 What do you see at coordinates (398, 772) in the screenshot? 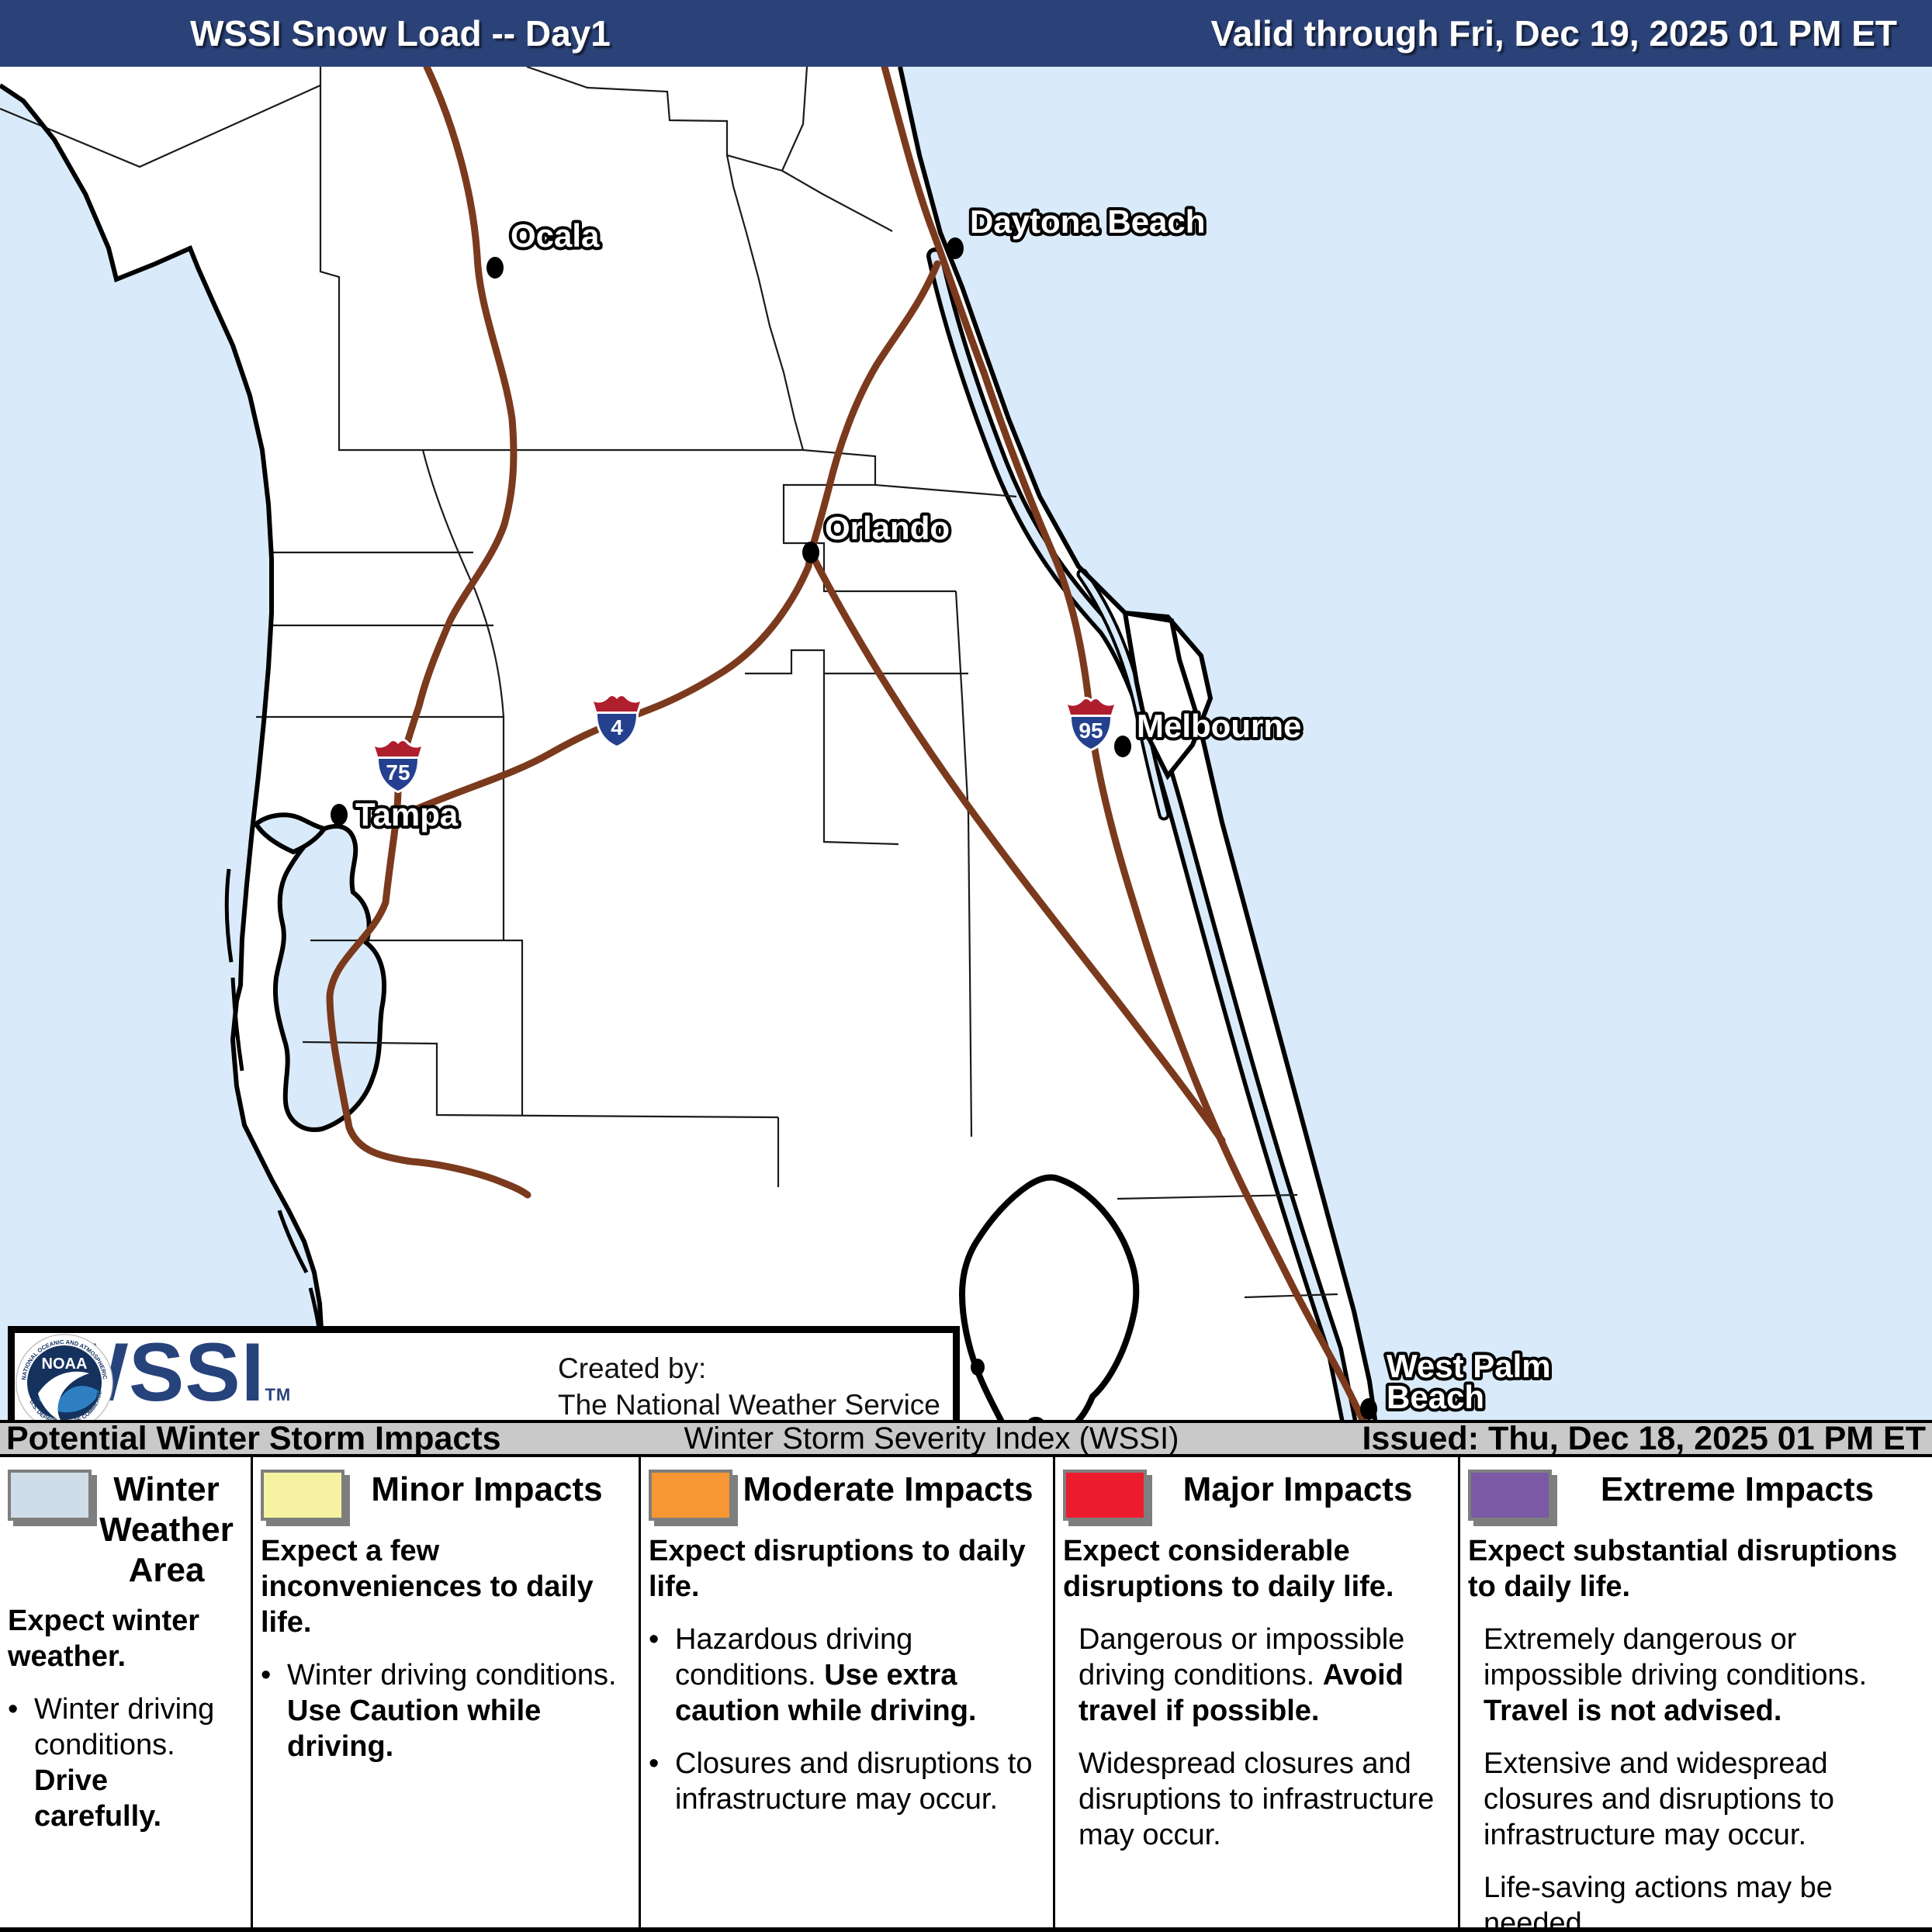
I see `svg-text: 75` at bounding box center [398, 772].